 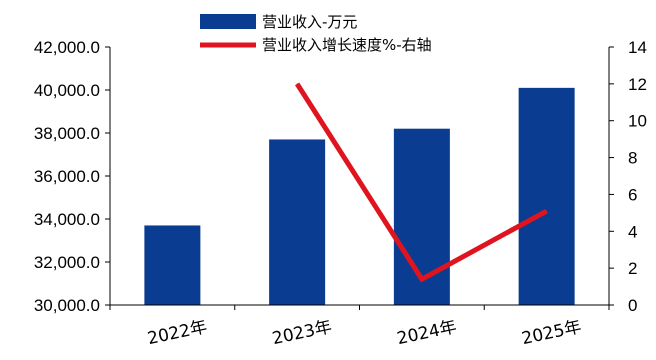 I want to click on right-tick-label: 4, so click(x=632, y=231).